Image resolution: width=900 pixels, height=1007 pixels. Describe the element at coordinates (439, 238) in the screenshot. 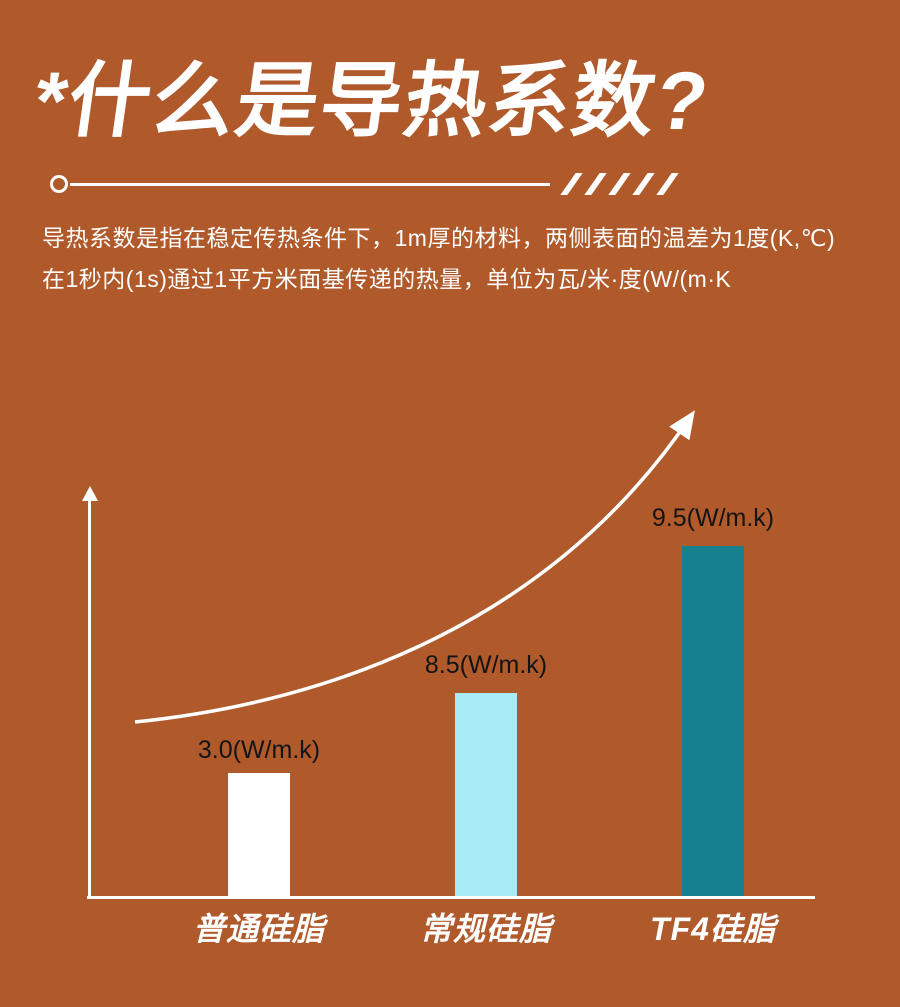

I see `intro-line-1: 导热系数是指在稳定传热条件下，1m厚的材料，两侧表面的温差为1度(K,℃)` at that location.